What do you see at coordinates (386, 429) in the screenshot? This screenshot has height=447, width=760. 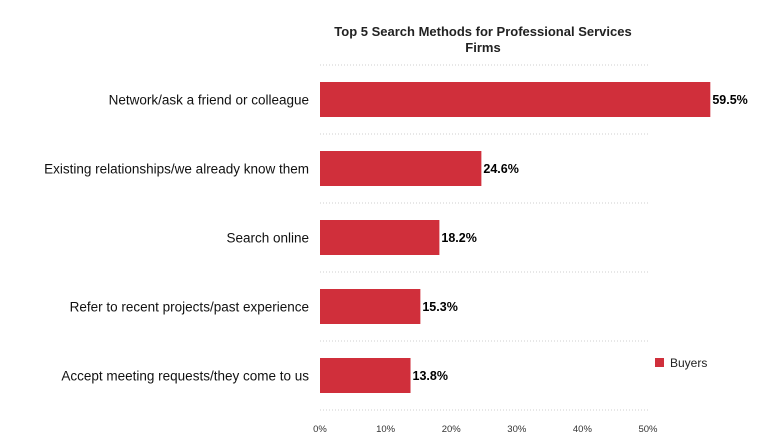 I see `x-tick-label: 10%` at bounding box center [386, 429].